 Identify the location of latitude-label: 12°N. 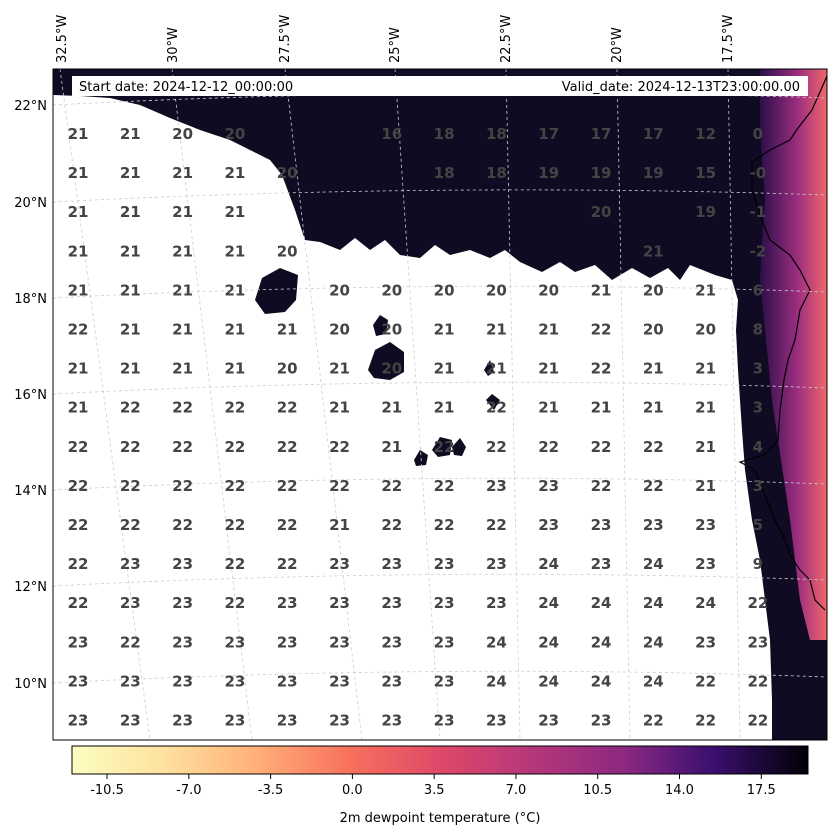
(30, 587).